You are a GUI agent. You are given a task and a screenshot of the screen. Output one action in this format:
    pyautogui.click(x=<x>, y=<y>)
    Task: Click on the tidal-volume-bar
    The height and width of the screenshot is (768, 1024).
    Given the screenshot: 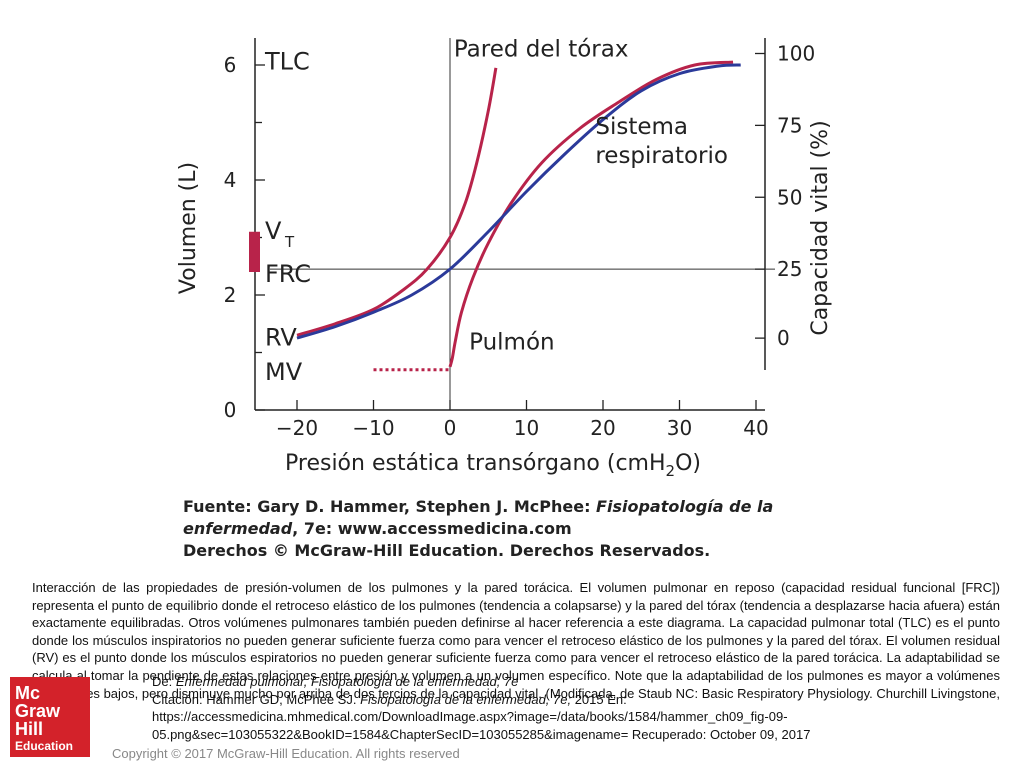 What is the action you would take?
    pyautogui.click(x=254, y=251)
    